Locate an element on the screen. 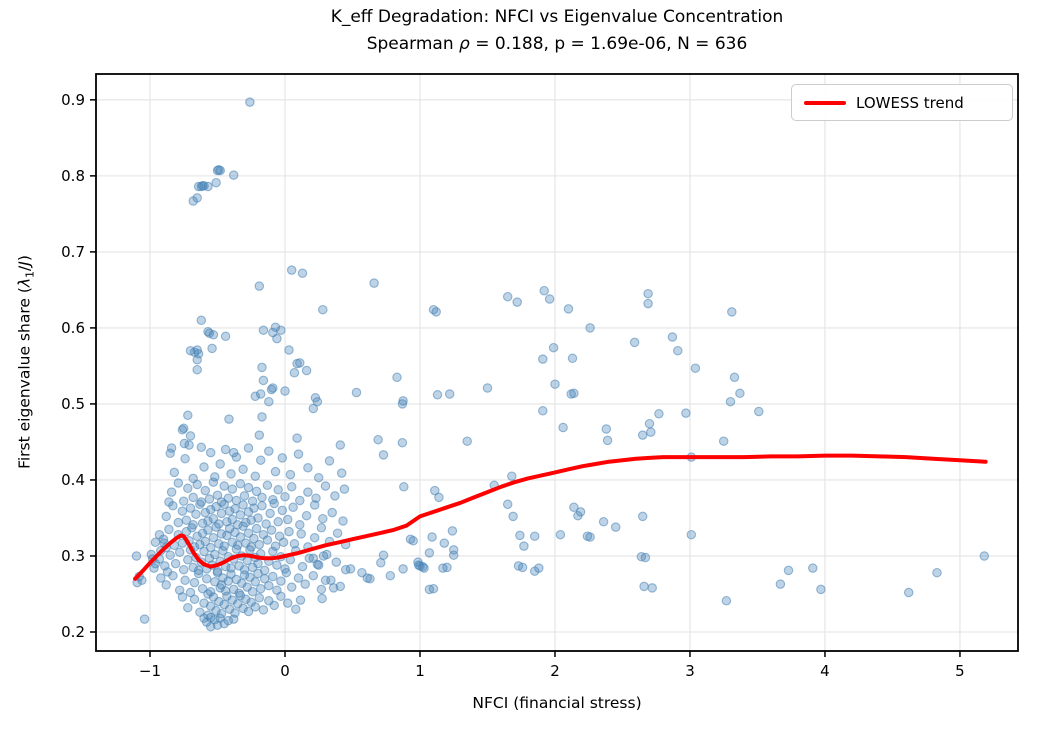  subtitle-stats: = 0.188, p = 1.69e-06, N = 636 is located at coordinates (608, 44).